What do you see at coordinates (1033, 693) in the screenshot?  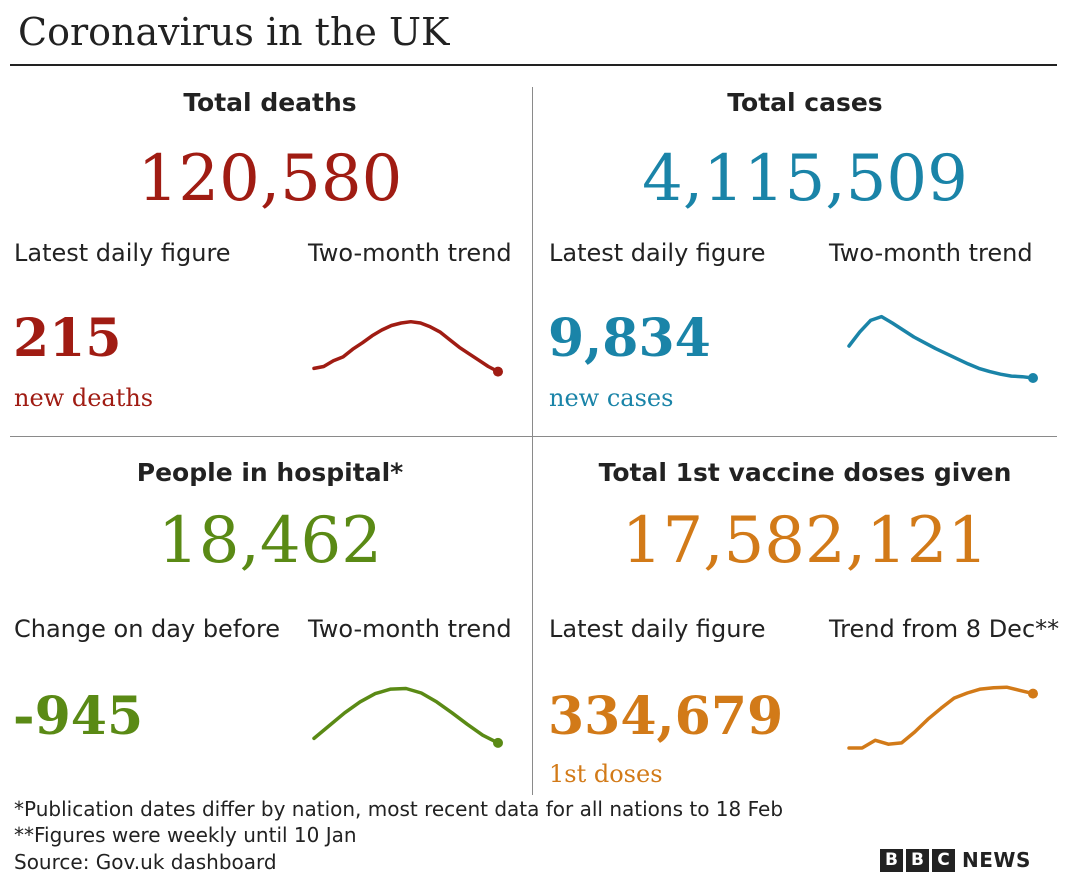 I see `vaccine-trend-end-point` at bounding box center [1033, 693].